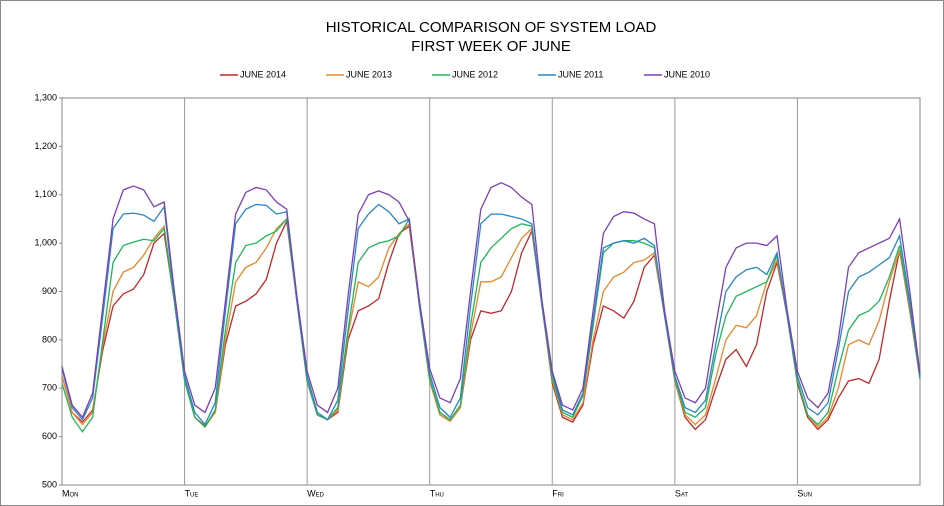 Image resolution: width=944 pixels, height=506 pixels. Describe the element at coordinates (687, 74) in the screenshot. I see `legend-label: JUNE 2010` at that location.